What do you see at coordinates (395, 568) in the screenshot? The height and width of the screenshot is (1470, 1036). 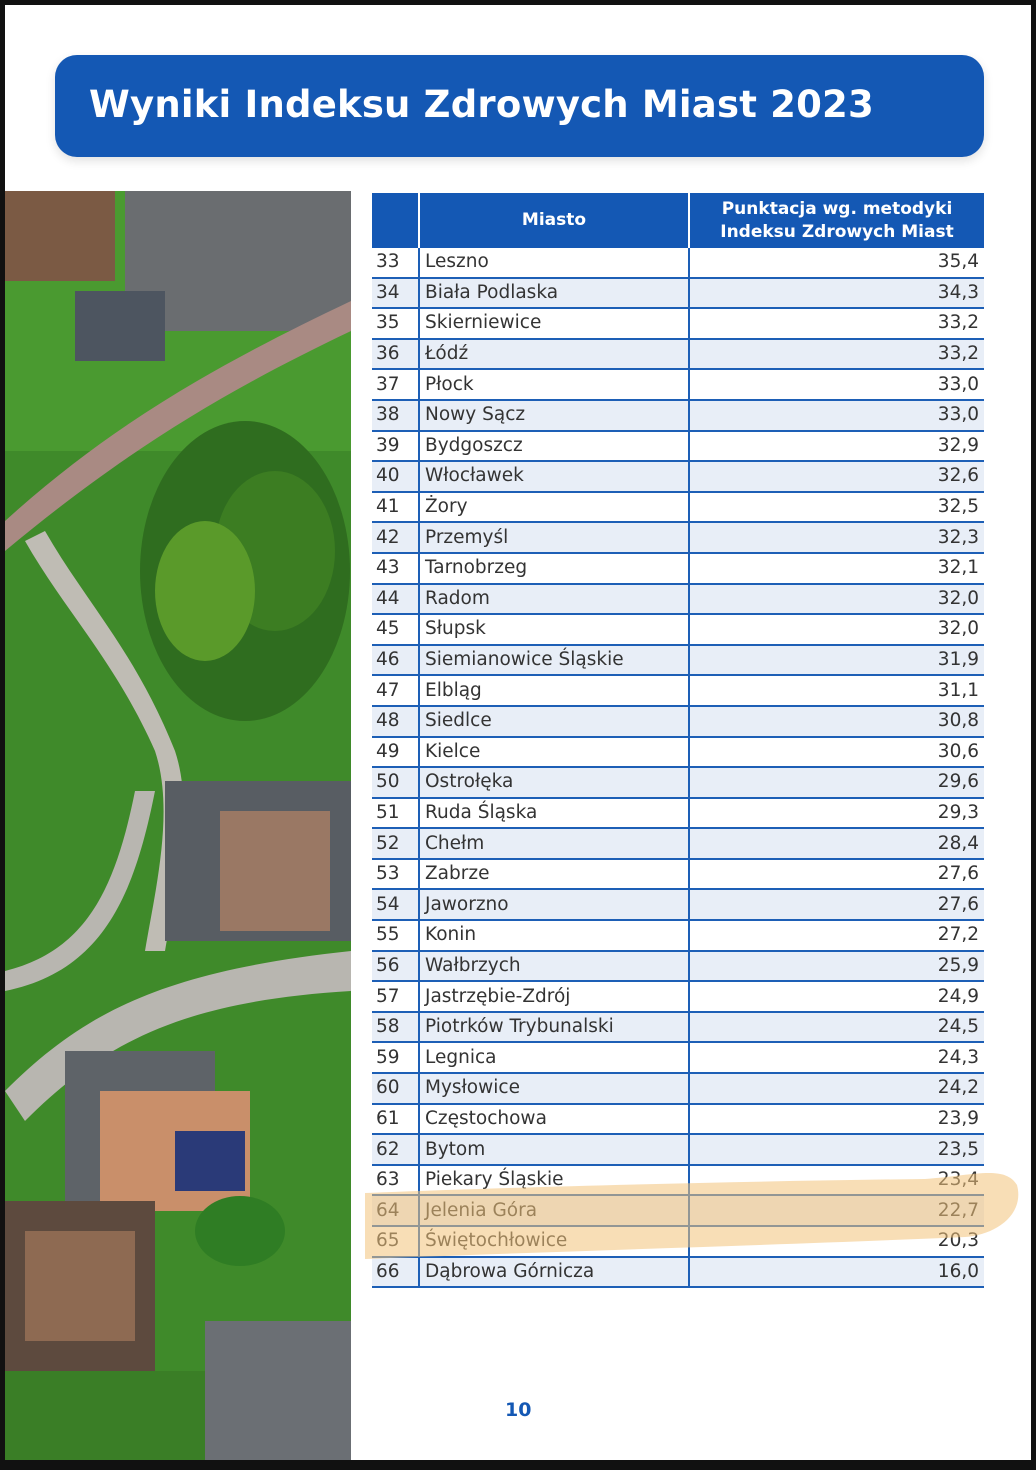 I see `rank-cell: 43` at bounding box center [395, 568].